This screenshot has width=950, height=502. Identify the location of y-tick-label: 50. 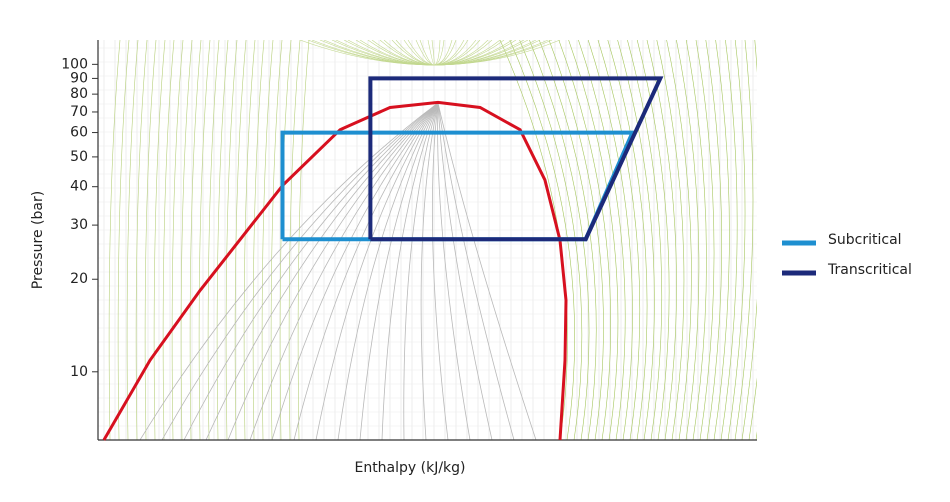
(79, 157).